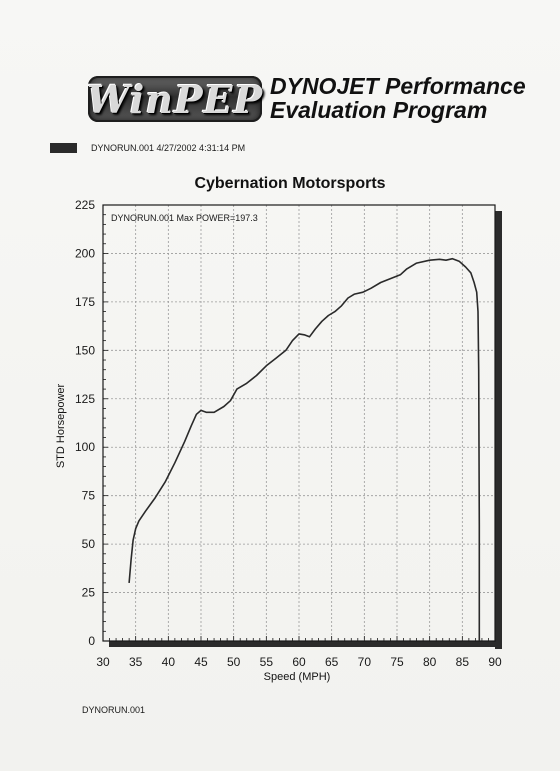 The image size is (560, 771). What do you see at coordinates (85, 399) in the screenshot?
I see `y-tick-label: 125` at bounding box center [85, 399].